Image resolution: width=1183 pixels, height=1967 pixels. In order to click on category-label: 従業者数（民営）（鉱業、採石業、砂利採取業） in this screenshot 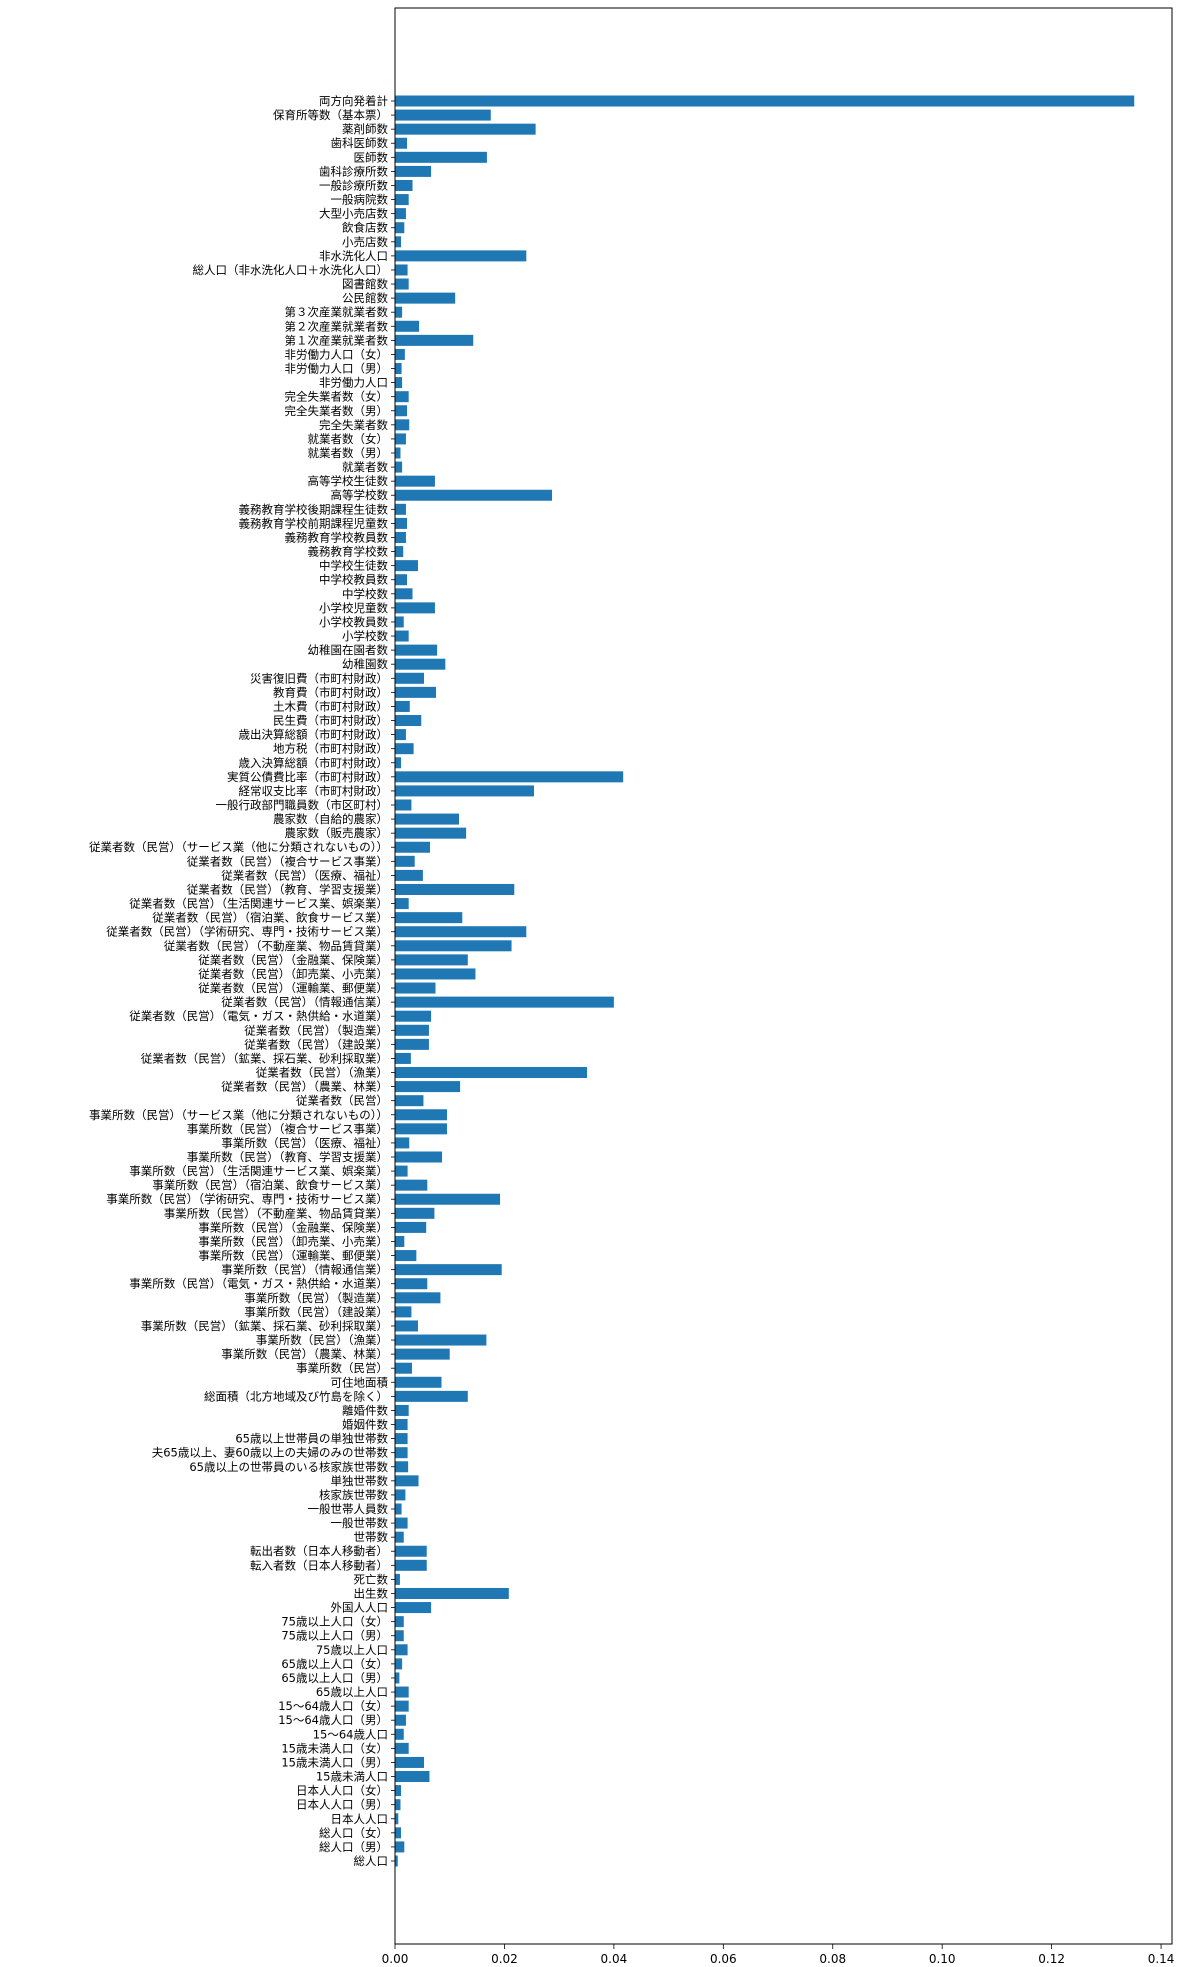, I will do `click(264, 1058)`.